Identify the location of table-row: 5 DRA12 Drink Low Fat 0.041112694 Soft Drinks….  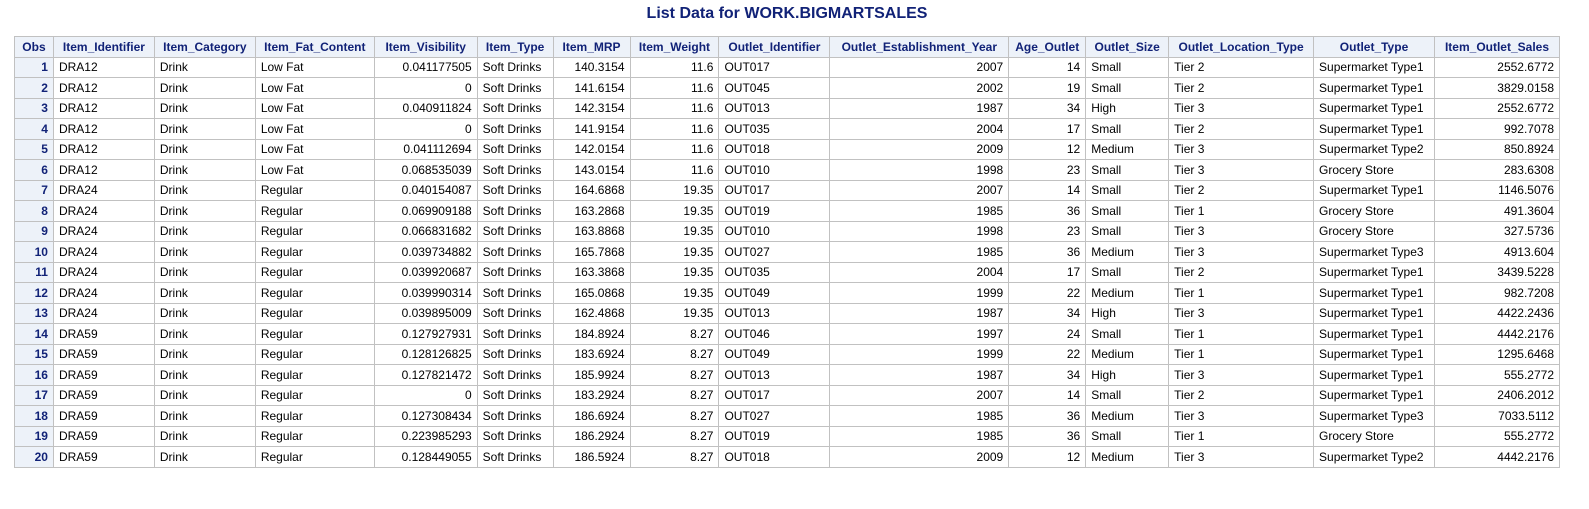
(787, 149).